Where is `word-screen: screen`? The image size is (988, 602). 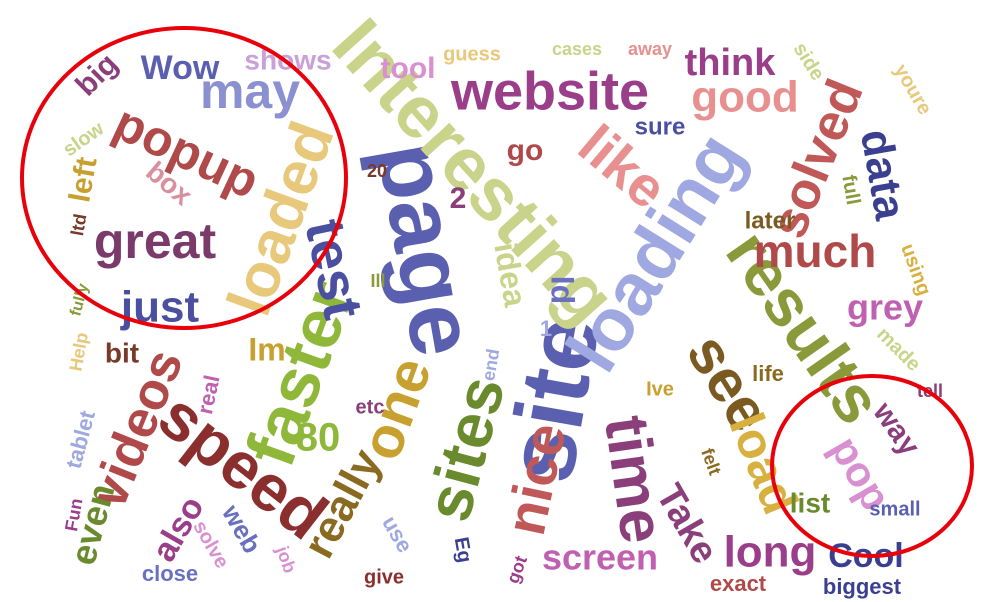
word-screen: screen is located at coordinates (600, 557).